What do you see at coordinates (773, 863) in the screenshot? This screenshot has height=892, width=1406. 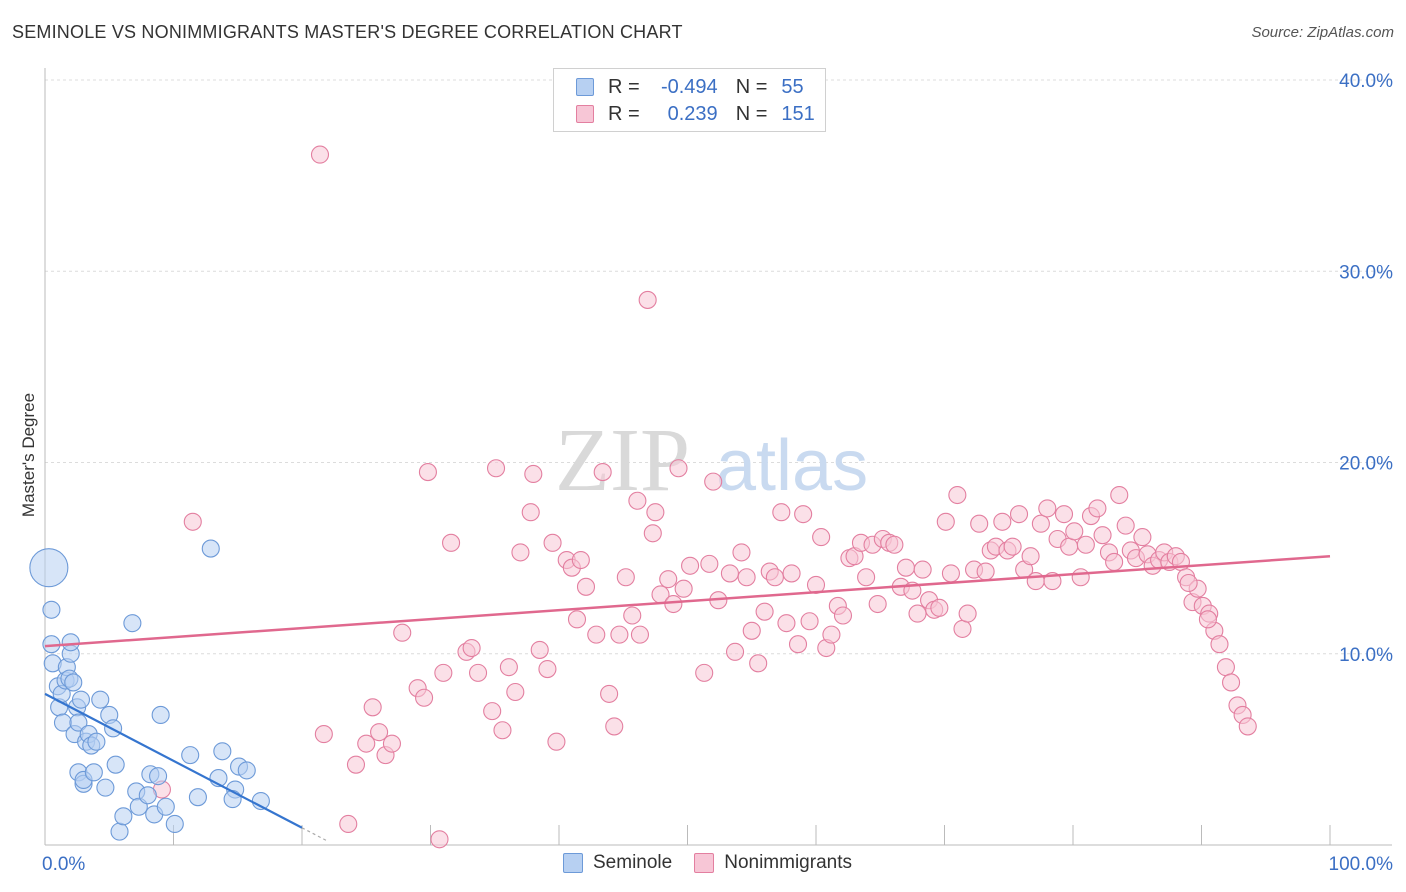 I see `legend-item-nonimmigrants: Nonimmigrants` at bounding box center [773, 863].